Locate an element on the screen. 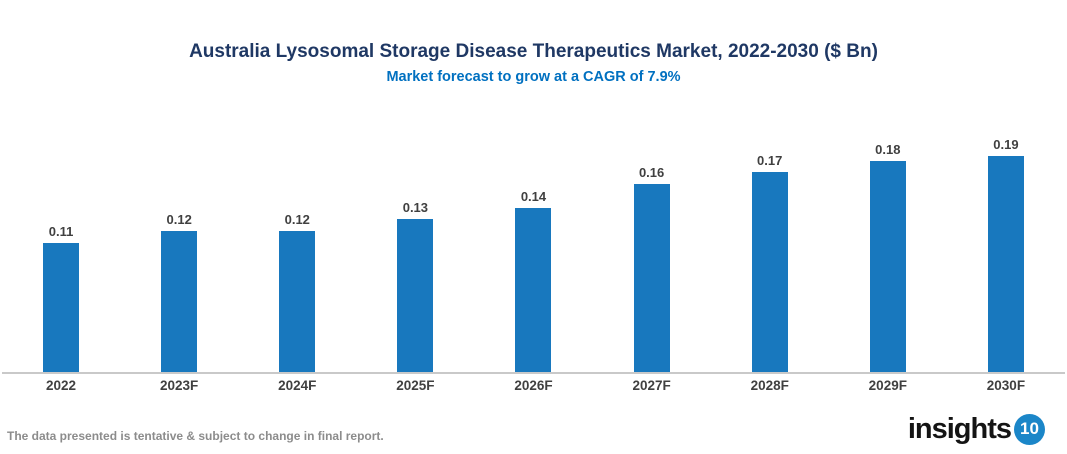 The height and width of the screenshot is (454, 1067). bar-column: 0.11 is located at coordinates (61, 254).